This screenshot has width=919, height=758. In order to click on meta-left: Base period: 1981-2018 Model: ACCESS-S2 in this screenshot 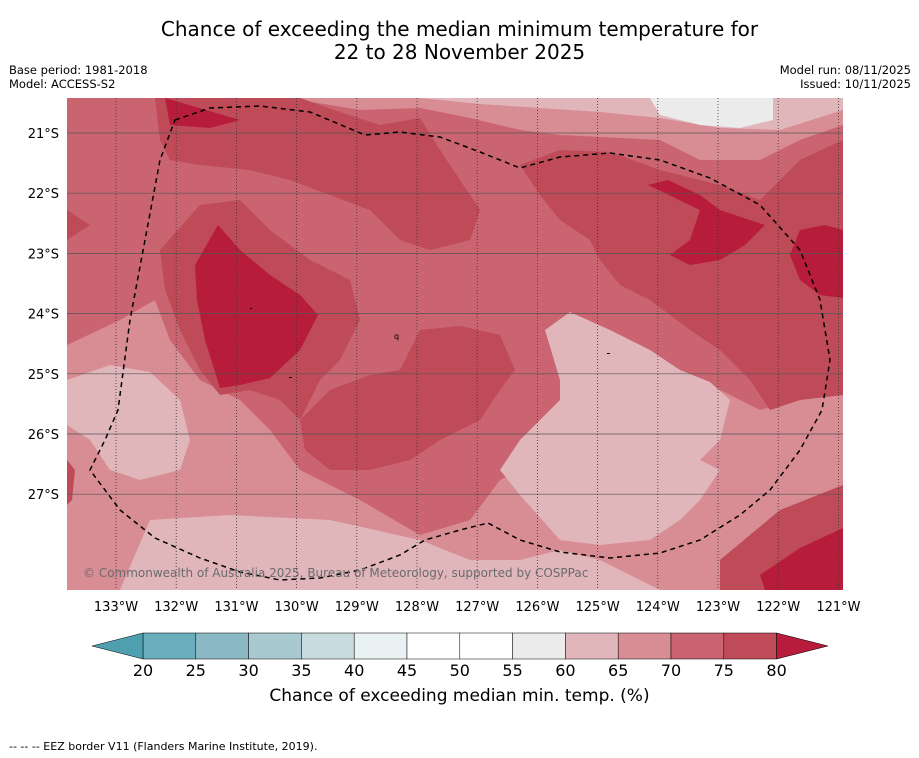, I will do `click(78, 77)`.